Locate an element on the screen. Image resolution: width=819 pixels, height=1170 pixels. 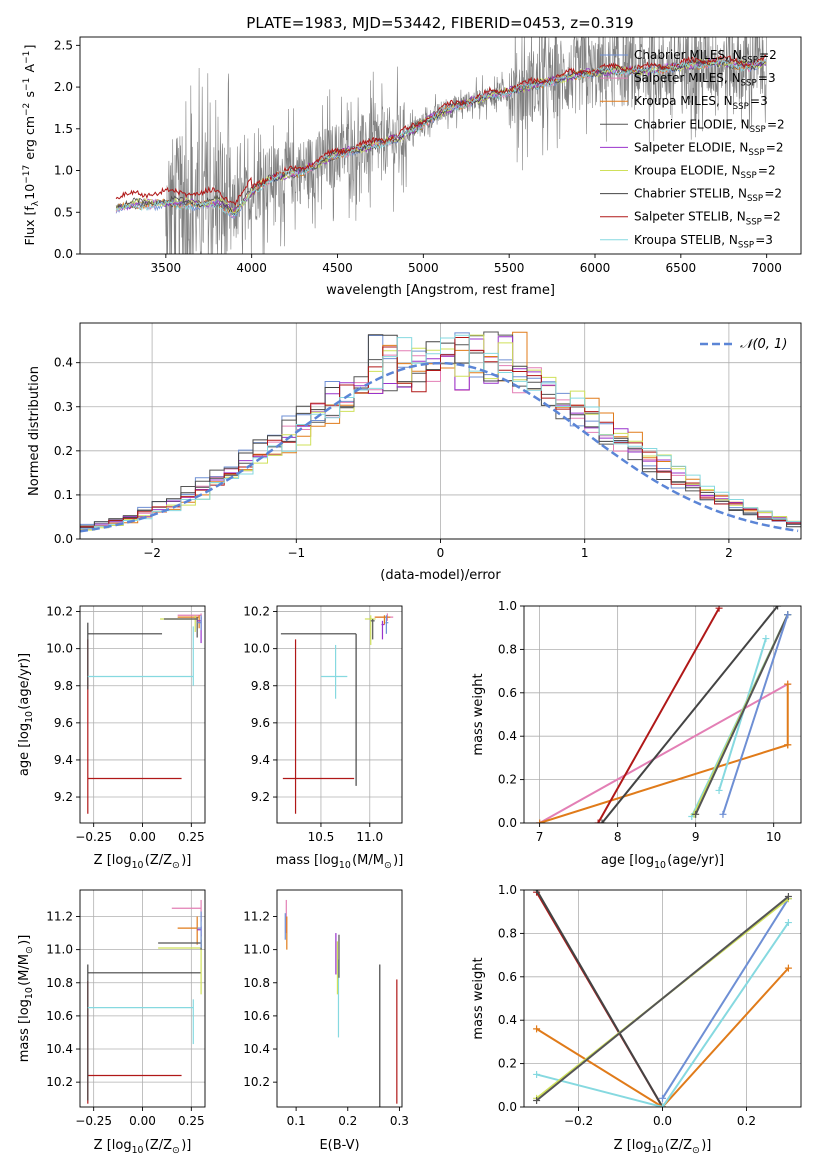
y-tick-label: 10.6 is located at coordinates (59, 1016).